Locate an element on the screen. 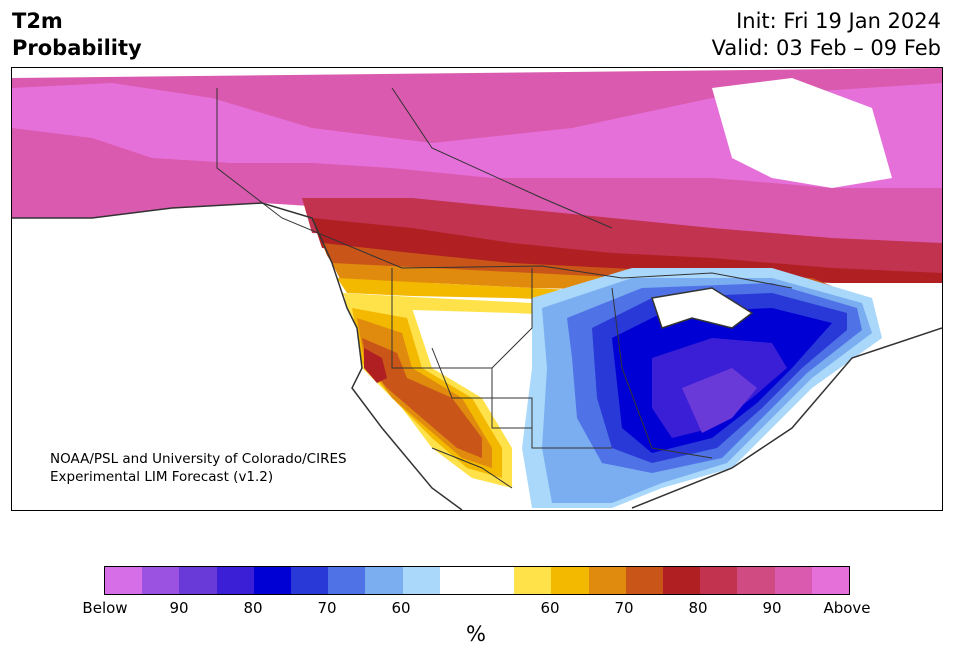 The width and height of the screenshot is (953, 659). colorbar-tick-label: Above is located at coordinates (847, 608).